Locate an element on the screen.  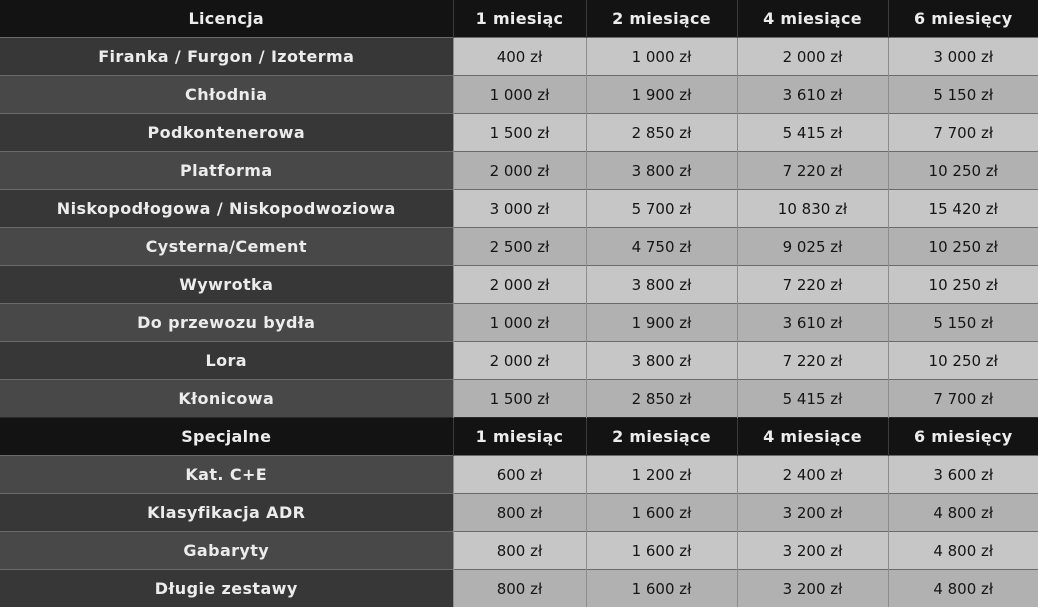
price-cell: 2 400 zł is located at coordinates (812, 475).